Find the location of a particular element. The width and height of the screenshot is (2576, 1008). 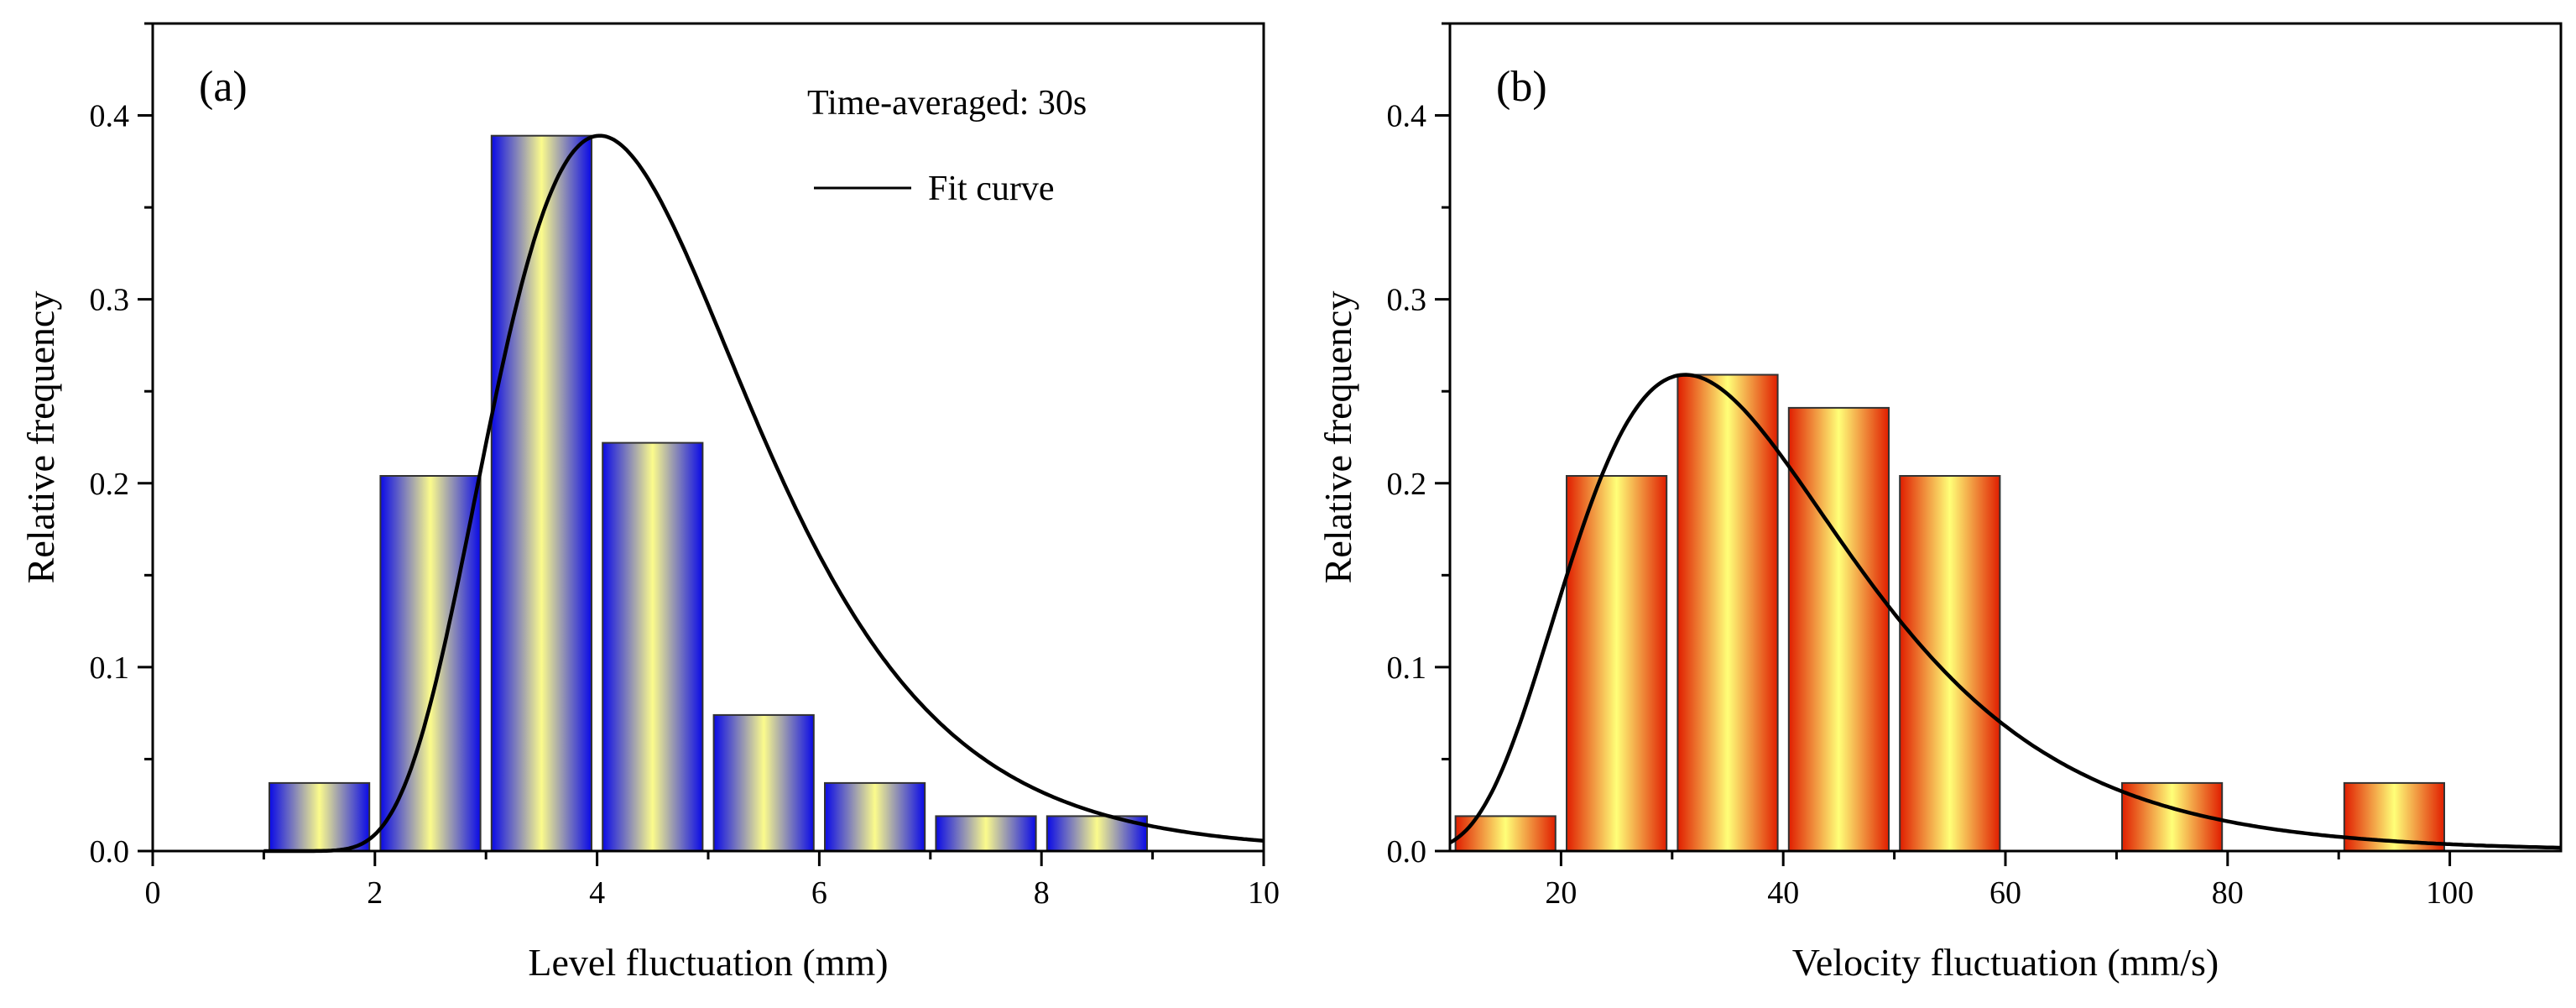

x-tick-label-a-1: 2 is located at coordinates (375, 893).